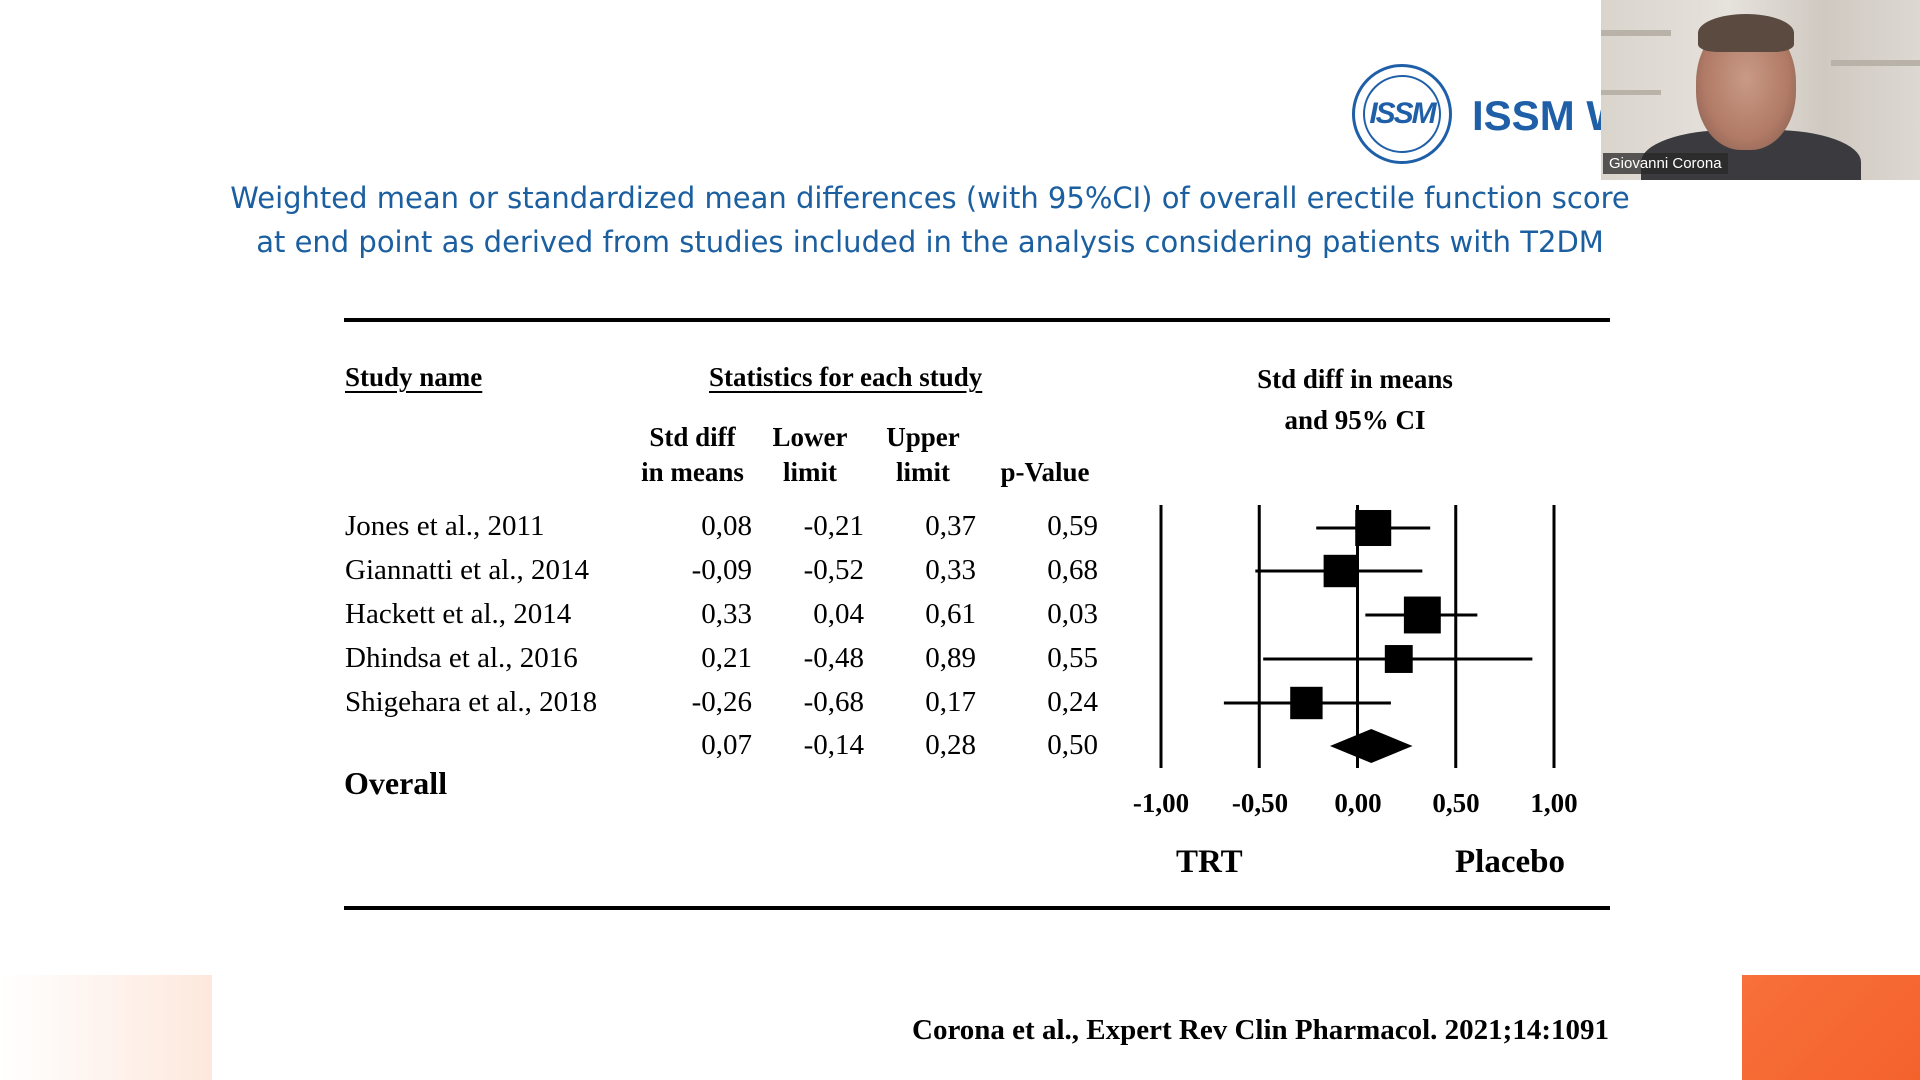 The image size is (1920, 1080). What do you see at coordinates (1072, 702) in the screenshot?
I see `p-value: 0,24` at bounding box center [1072, 702].